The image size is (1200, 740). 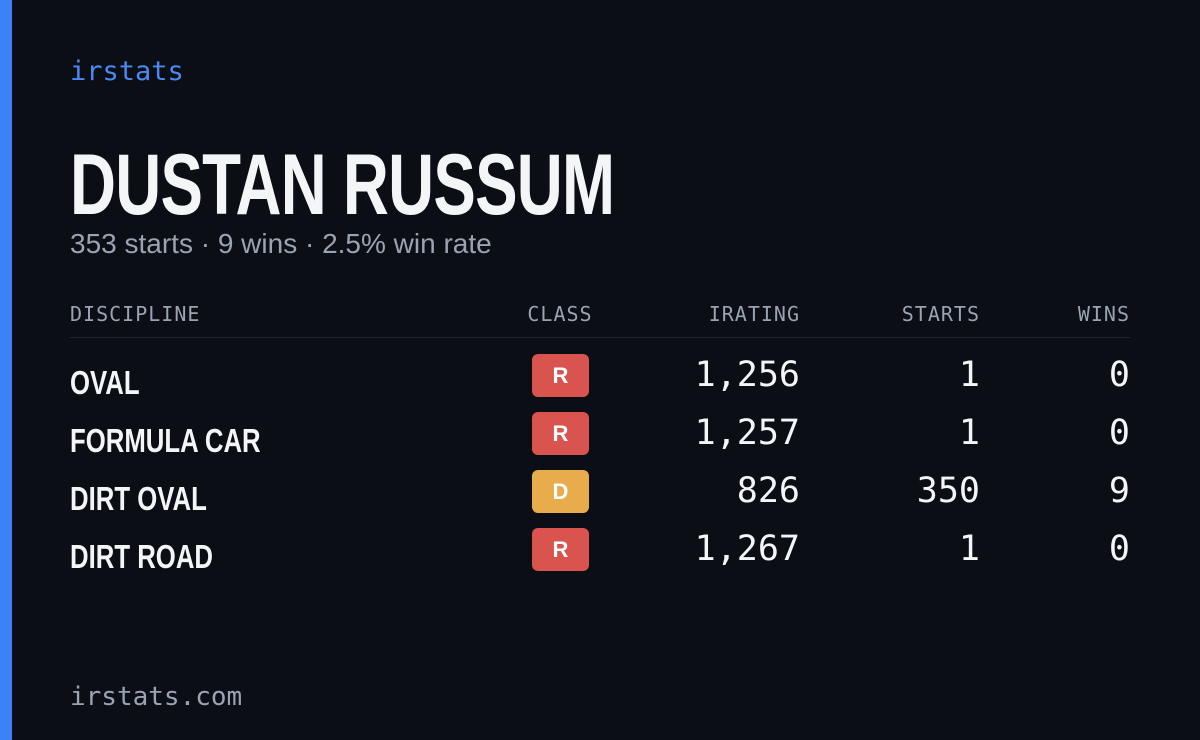 What do you see at coordinates (281, 243) in the screenshot?
I see `driver-summary: 353 starts · 9 wins · 2.5% win rate` at bounding box center [281, 243].